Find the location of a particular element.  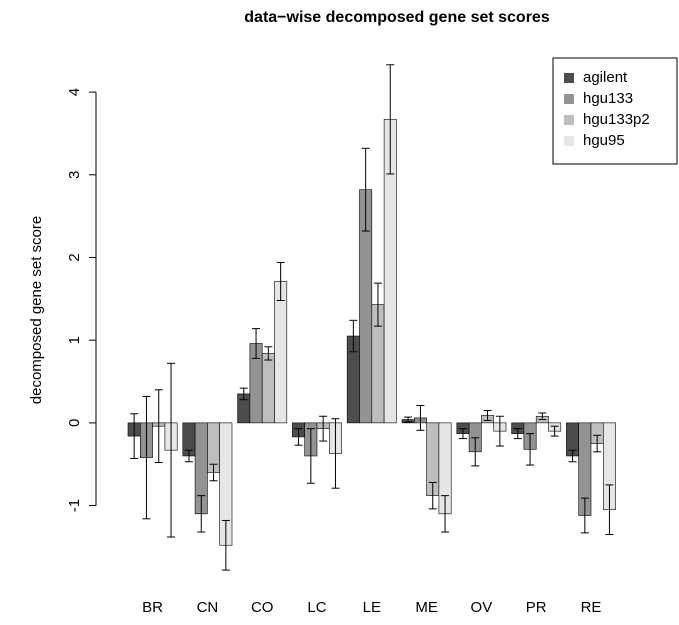

legend-label: hgu95 is located at coordinates (604, 140).